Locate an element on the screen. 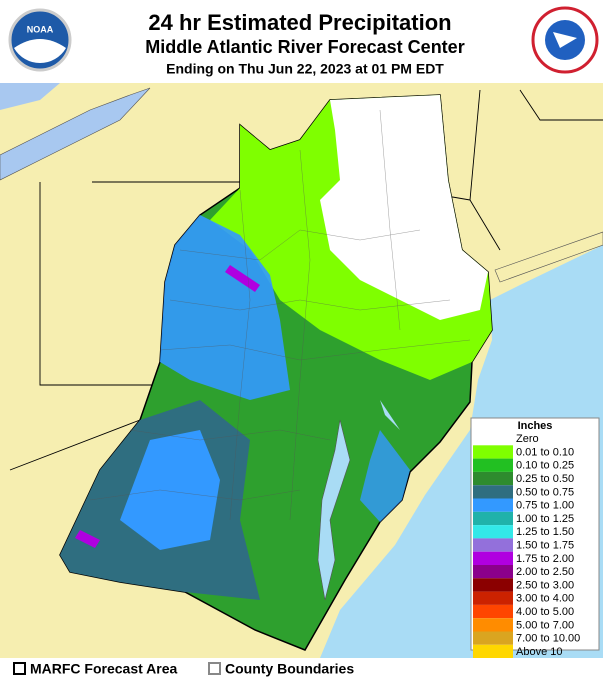 The image size is (603, 680). legend-label: 0.25 to 0.50 is located at coordinates (545, 479).